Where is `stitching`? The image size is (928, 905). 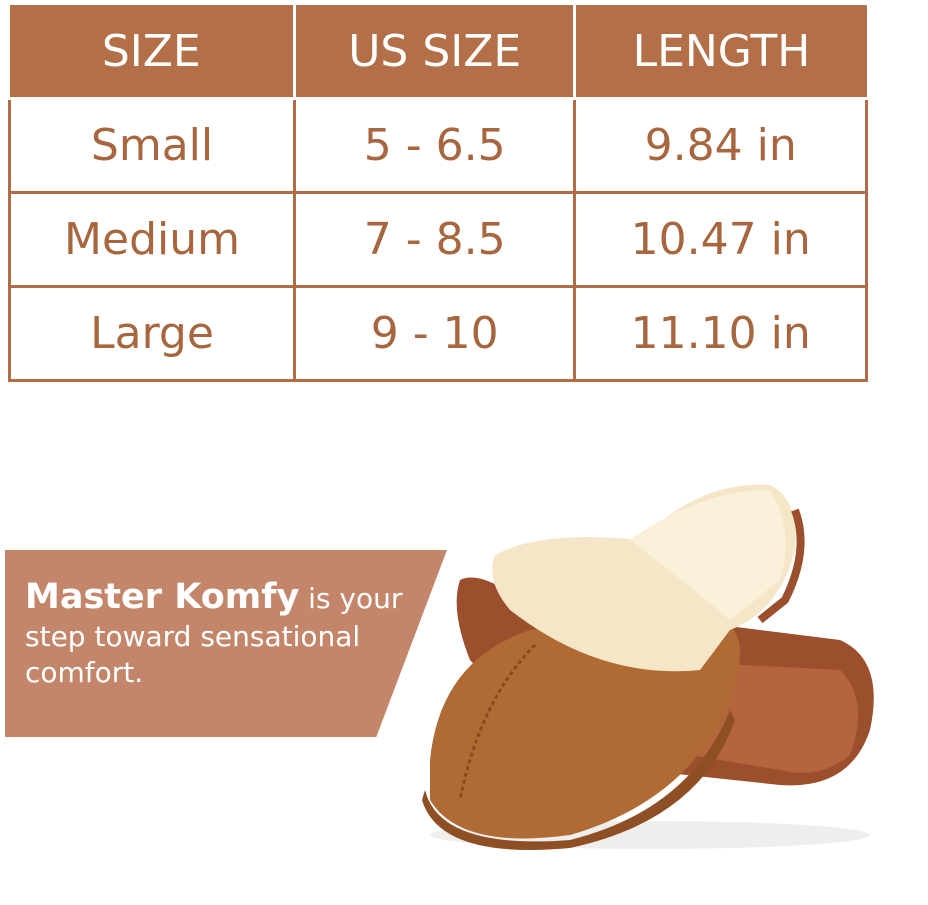 stitching is located at coordinates (497, 722).